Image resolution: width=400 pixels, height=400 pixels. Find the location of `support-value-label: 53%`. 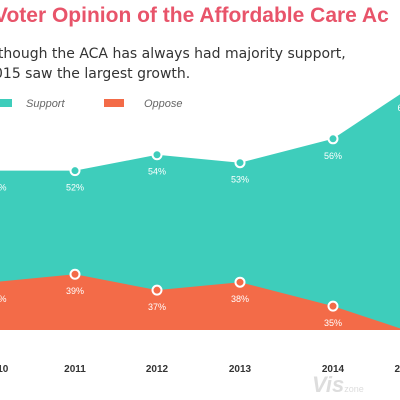

support-value-label: 53% is located at coordinates (240, 180).